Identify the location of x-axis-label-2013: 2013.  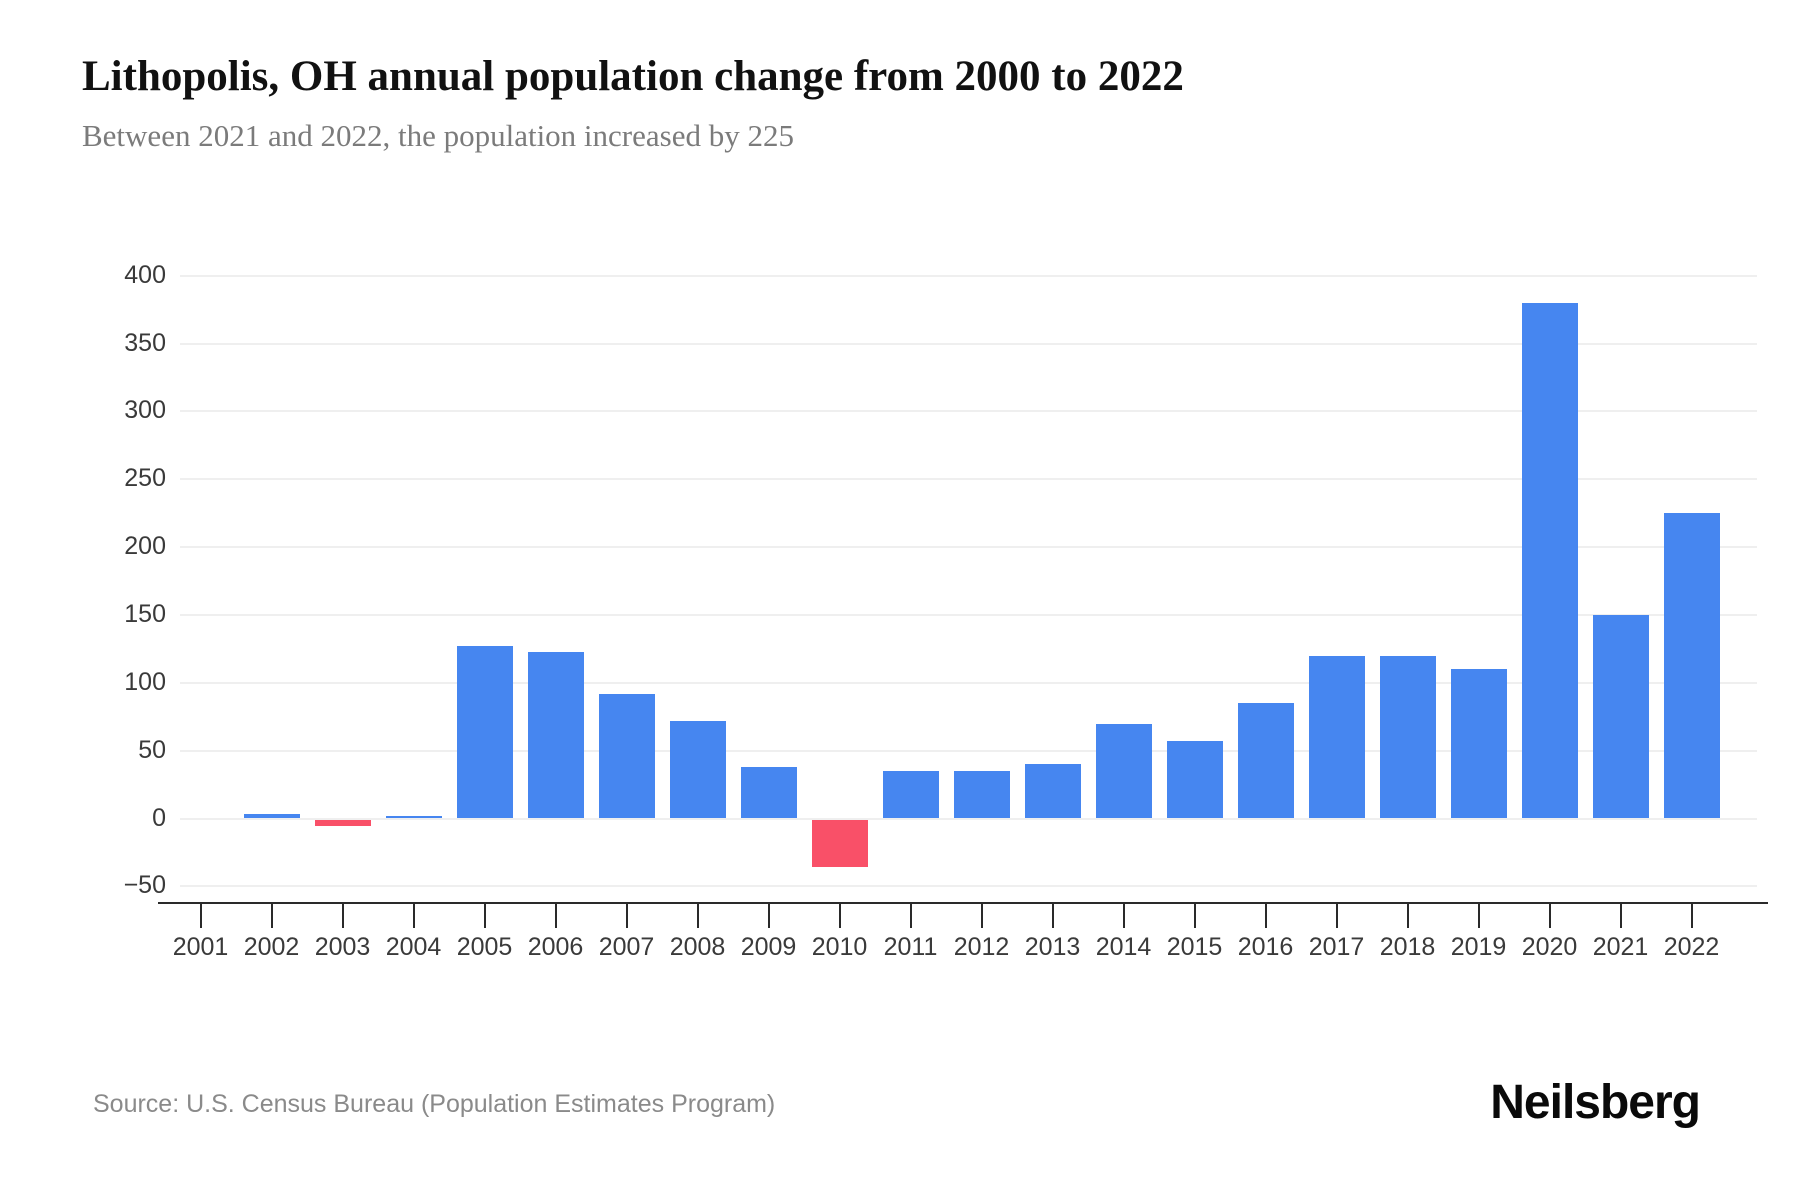
(1052, 947).